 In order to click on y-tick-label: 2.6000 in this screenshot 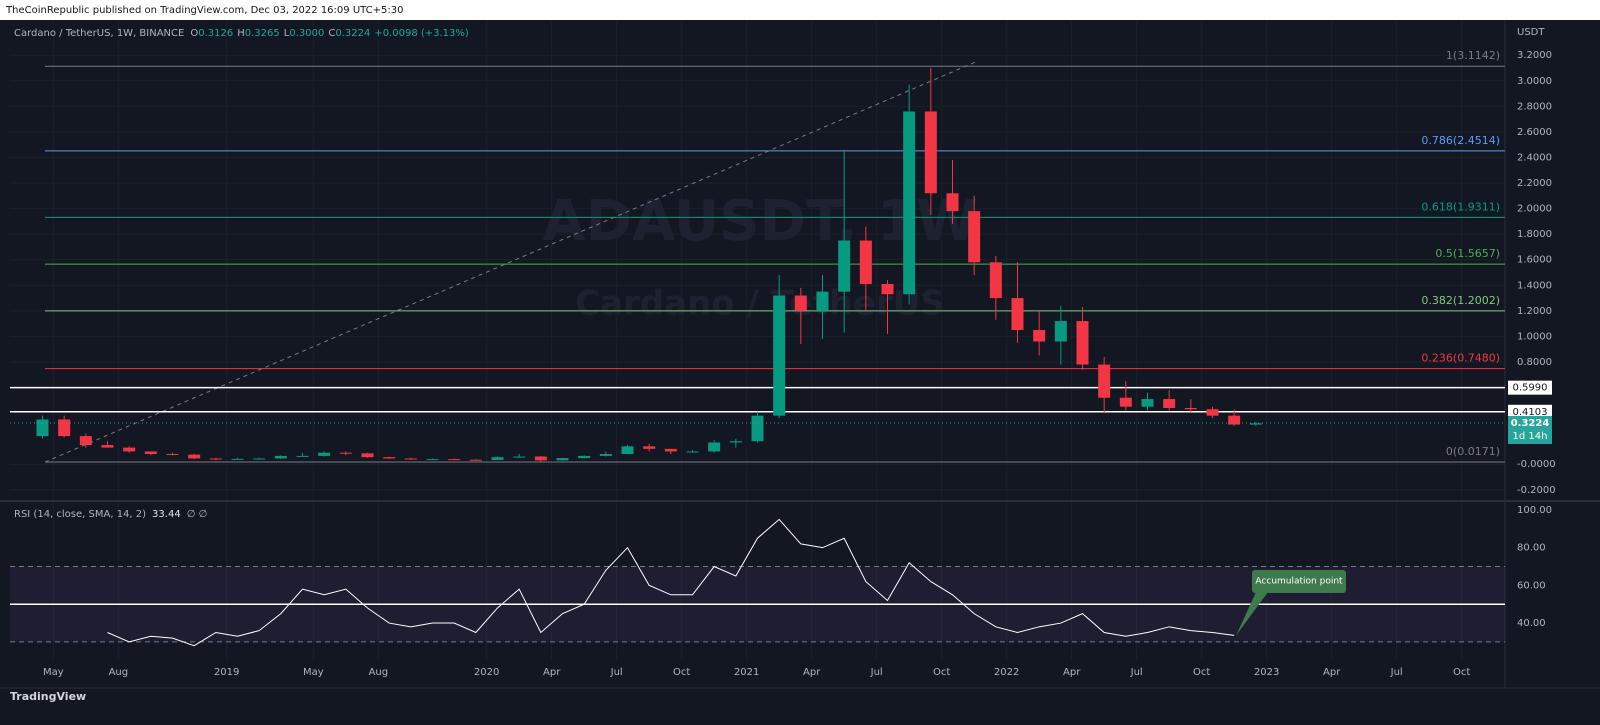, I will do `click(1534, 132)`.